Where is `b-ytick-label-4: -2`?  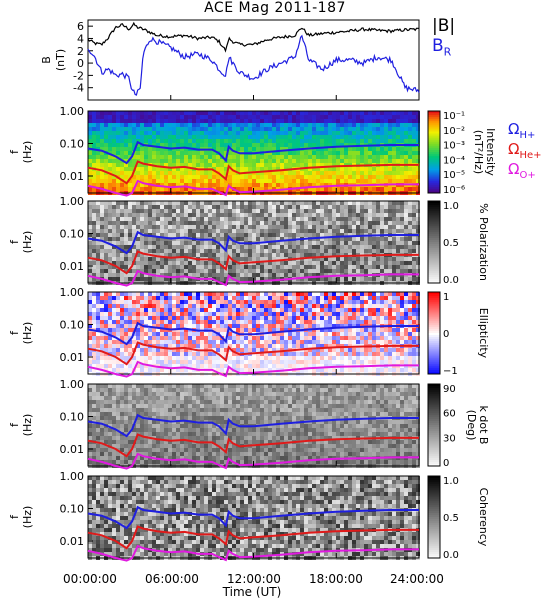 b-ytick-label-4: -2 is located at coordinates (78, 75).